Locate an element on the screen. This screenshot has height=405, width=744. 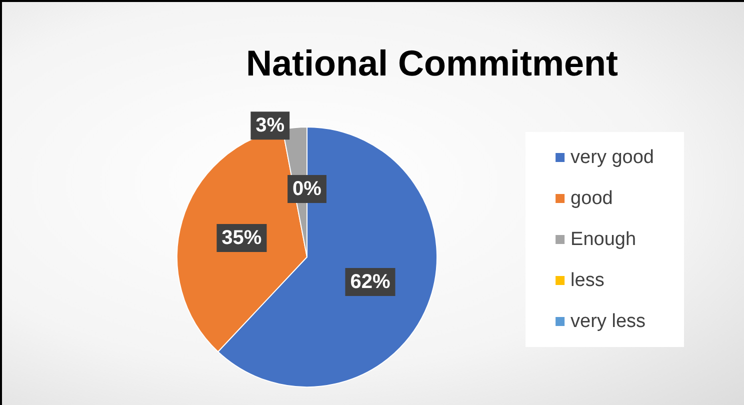
data-label: 3% is located at coordinates (270, 125).